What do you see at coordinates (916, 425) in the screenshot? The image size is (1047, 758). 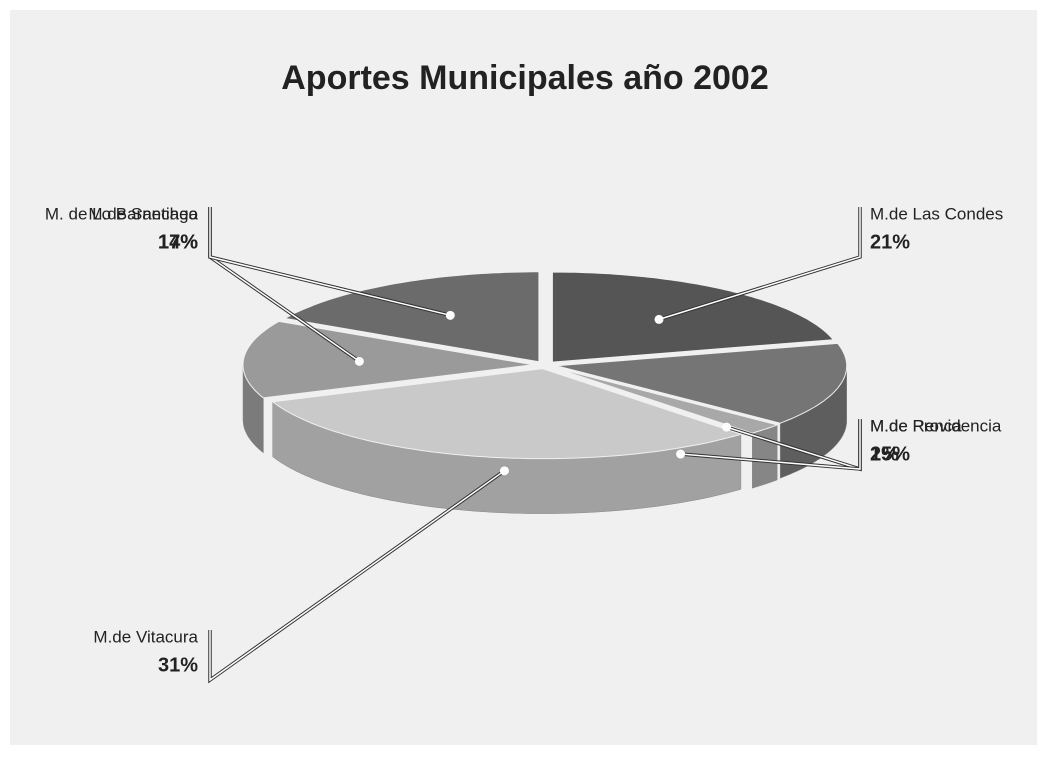 I see `slice-label: M.de Renca` at bounding box center [916, 425].